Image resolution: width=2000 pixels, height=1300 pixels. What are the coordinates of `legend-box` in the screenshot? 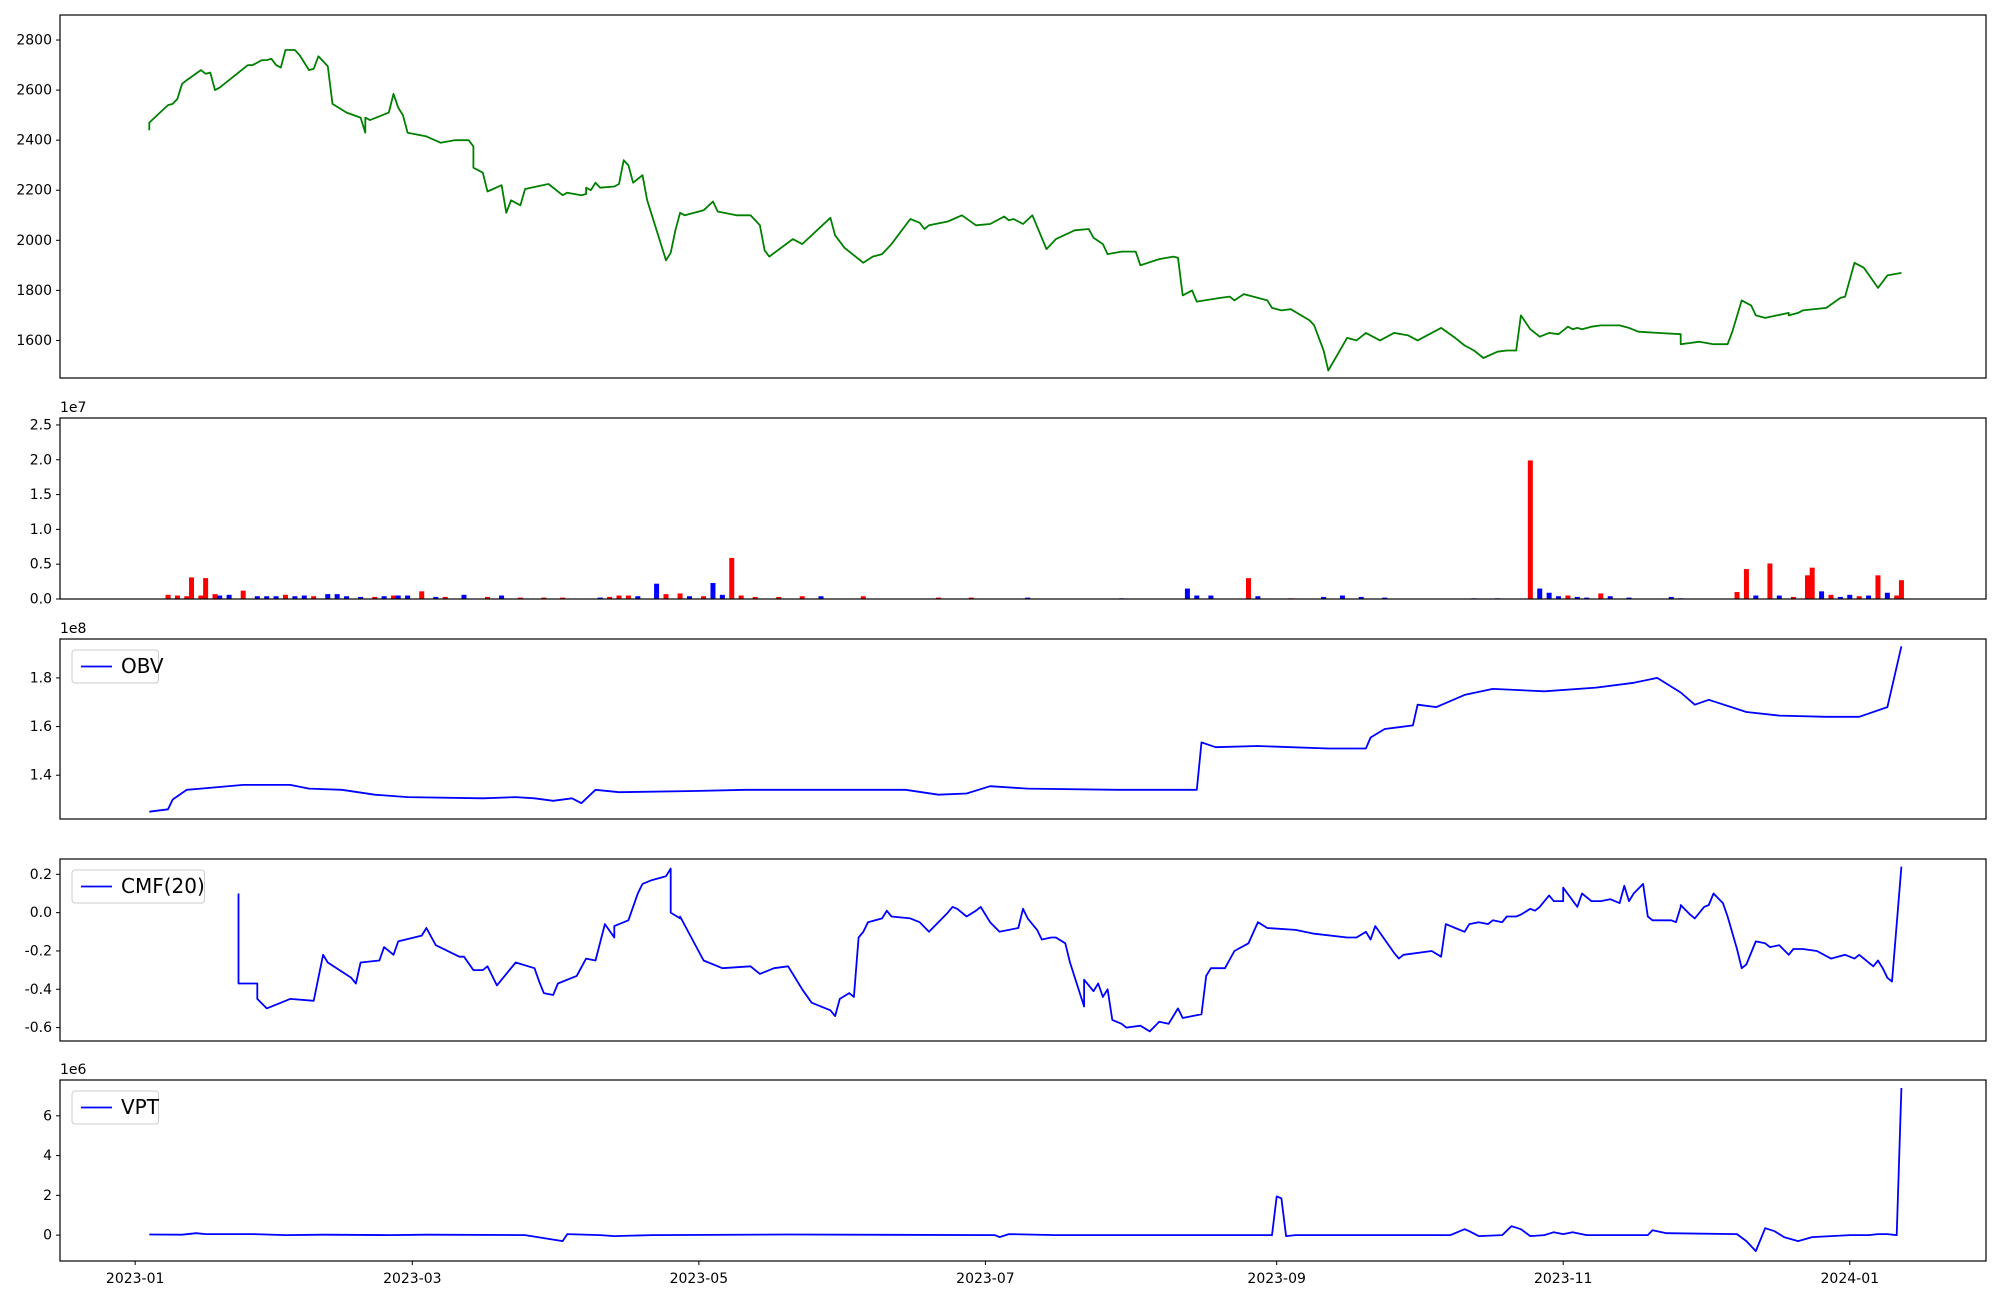 It's located at (138, 886).